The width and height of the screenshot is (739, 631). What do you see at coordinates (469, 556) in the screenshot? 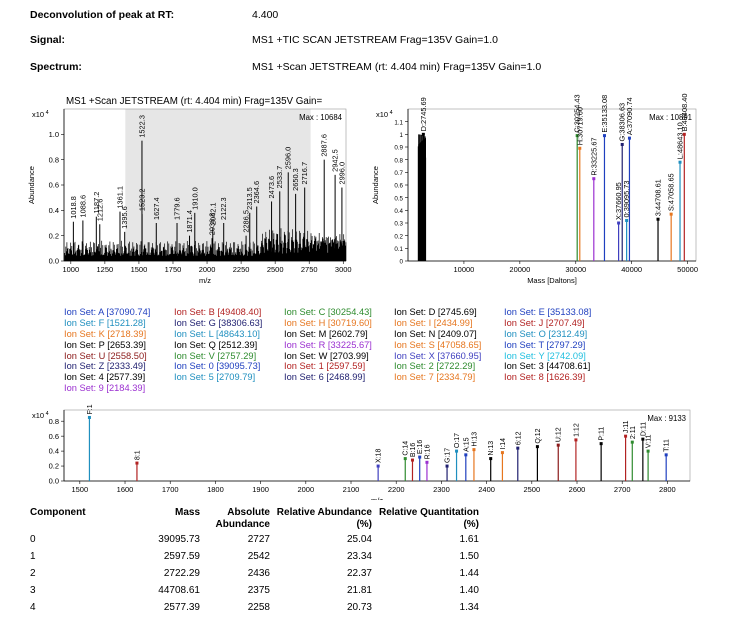
I see `cell-rel-quant: 1.50` at bounding box center [469, 556].